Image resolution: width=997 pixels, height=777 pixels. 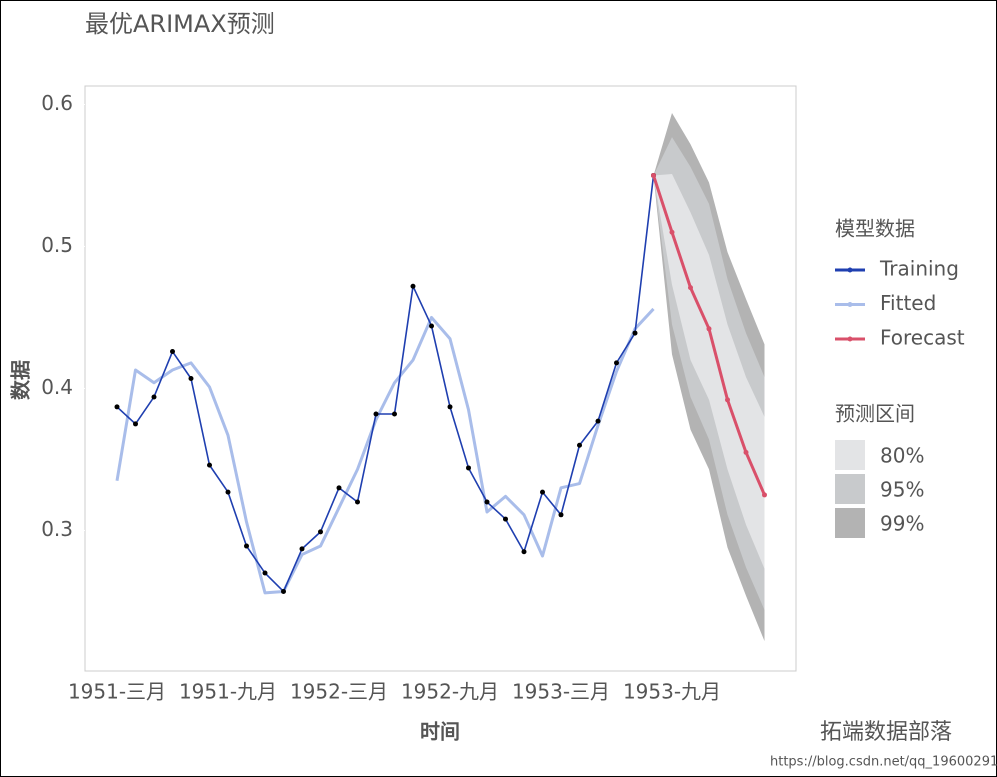 What do you see at coordinates (440, 732) in the screenshot?
I see `x-axis-title: 时间` at bounding box center [440, 732].